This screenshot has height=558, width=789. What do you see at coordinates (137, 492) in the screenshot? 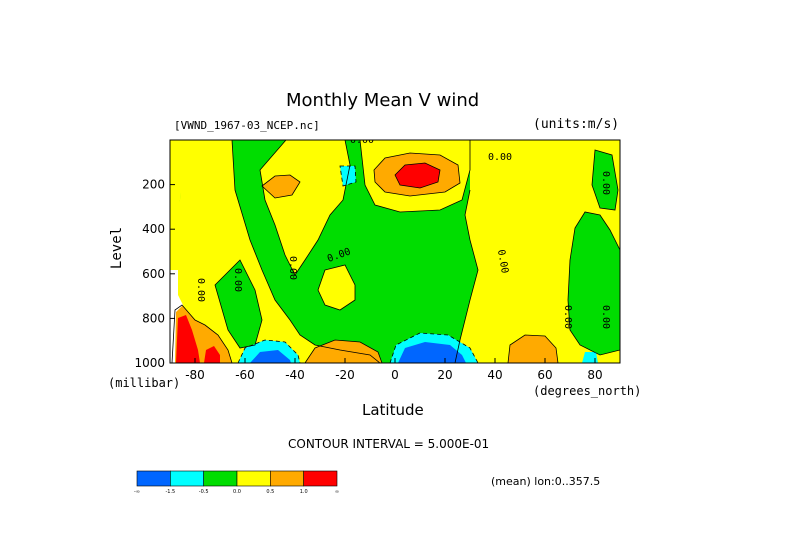
I see `colorbar-label: -∞` at bounding box center [137, 492].